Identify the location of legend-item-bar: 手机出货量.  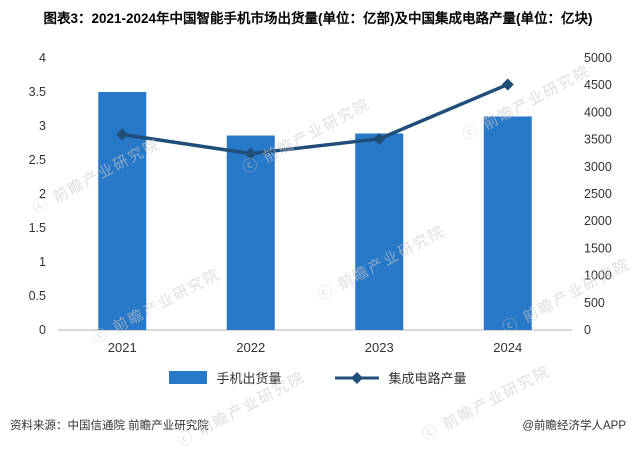
(225, 377).